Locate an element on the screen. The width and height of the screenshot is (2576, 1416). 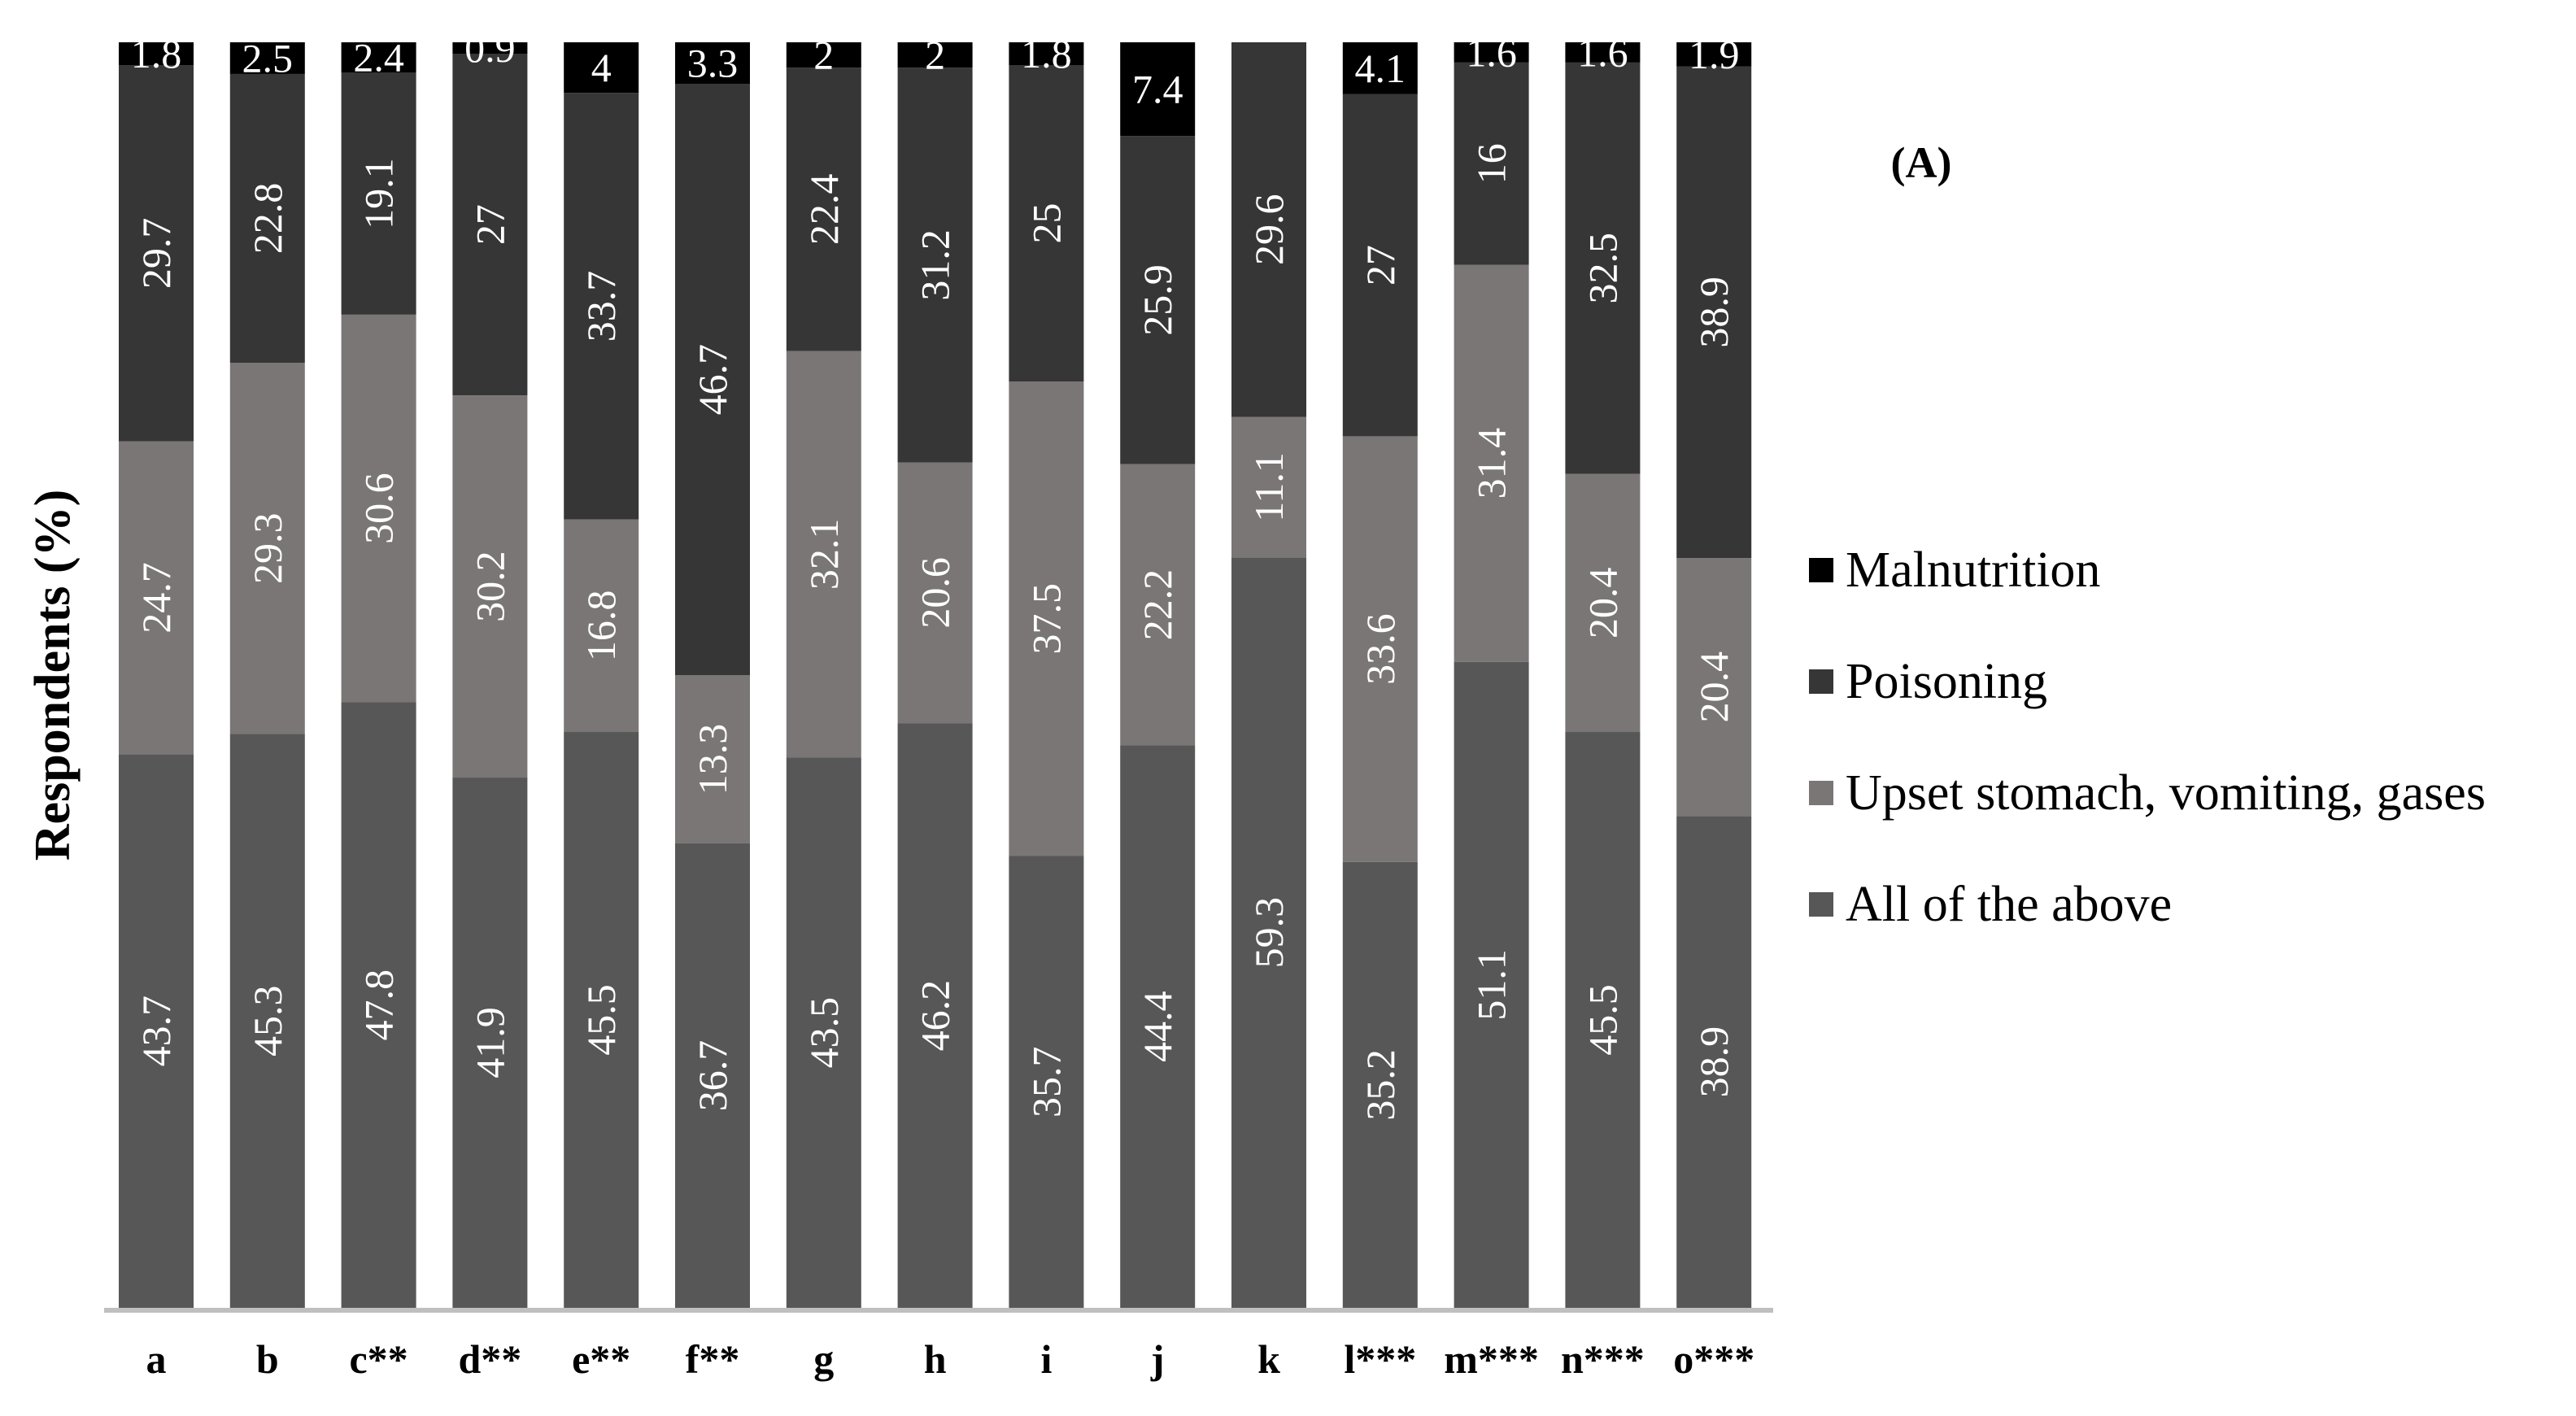
bar-segment-i-malnutrition is located at coordinates (1046, 54).